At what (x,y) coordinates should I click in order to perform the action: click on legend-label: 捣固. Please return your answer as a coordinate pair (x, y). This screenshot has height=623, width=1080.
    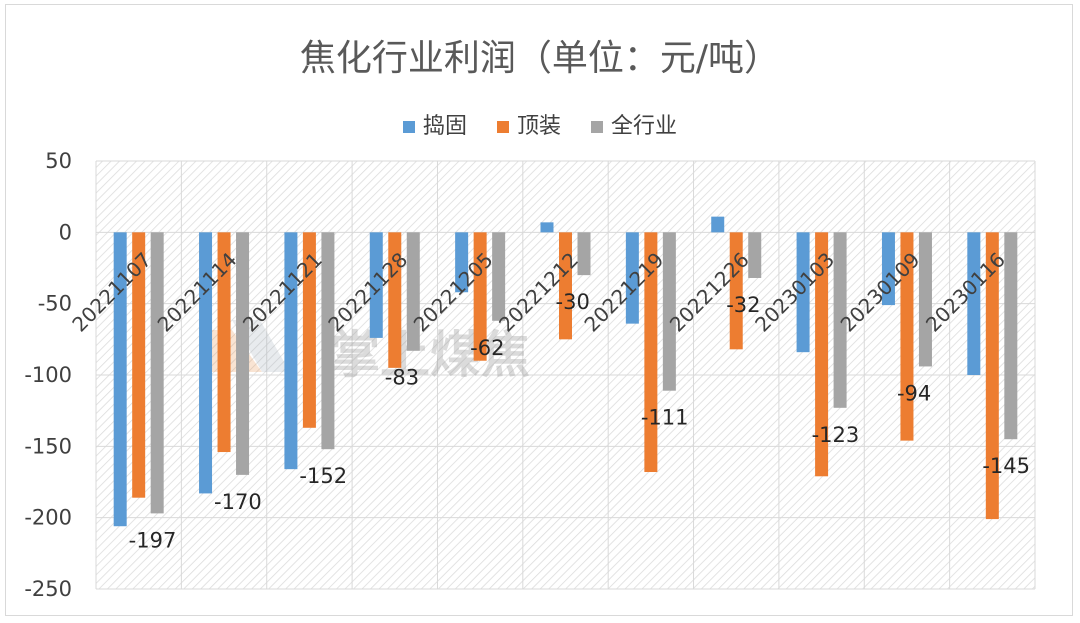
    Looking at the image, I should click on (445, 126).